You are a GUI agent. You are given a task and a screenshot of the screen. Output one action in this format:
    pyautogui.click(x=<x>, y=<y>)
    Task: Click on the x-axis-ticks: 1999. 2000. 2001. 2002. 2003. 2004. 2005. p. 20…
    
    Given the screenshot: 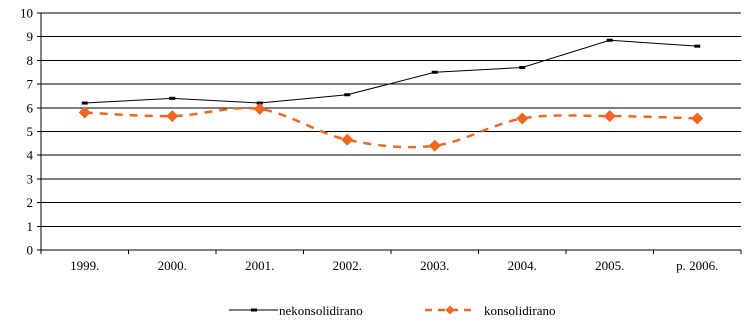 What is the action you would take?
    pyautogui.click(x=391, y=261)
    